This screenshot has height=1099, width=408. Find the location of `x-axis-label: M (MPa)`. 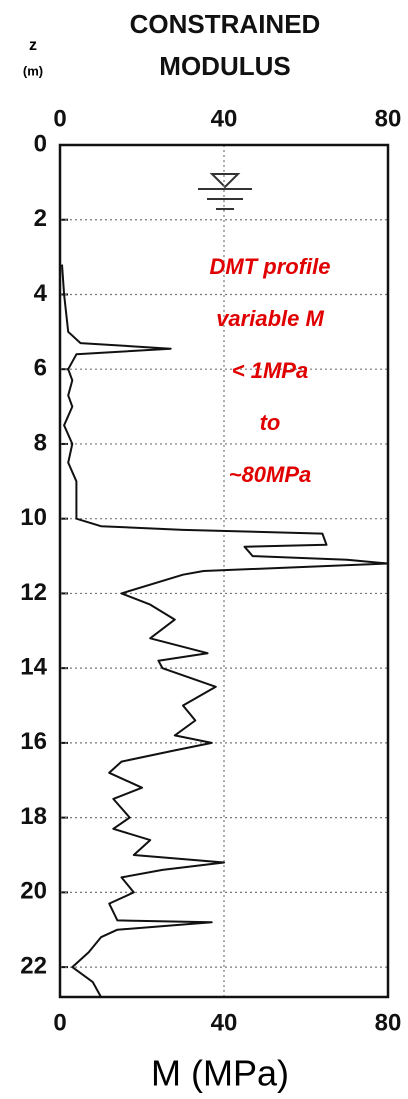

x-axis-label: M (MPa) is located at coordinates (220, 1073).